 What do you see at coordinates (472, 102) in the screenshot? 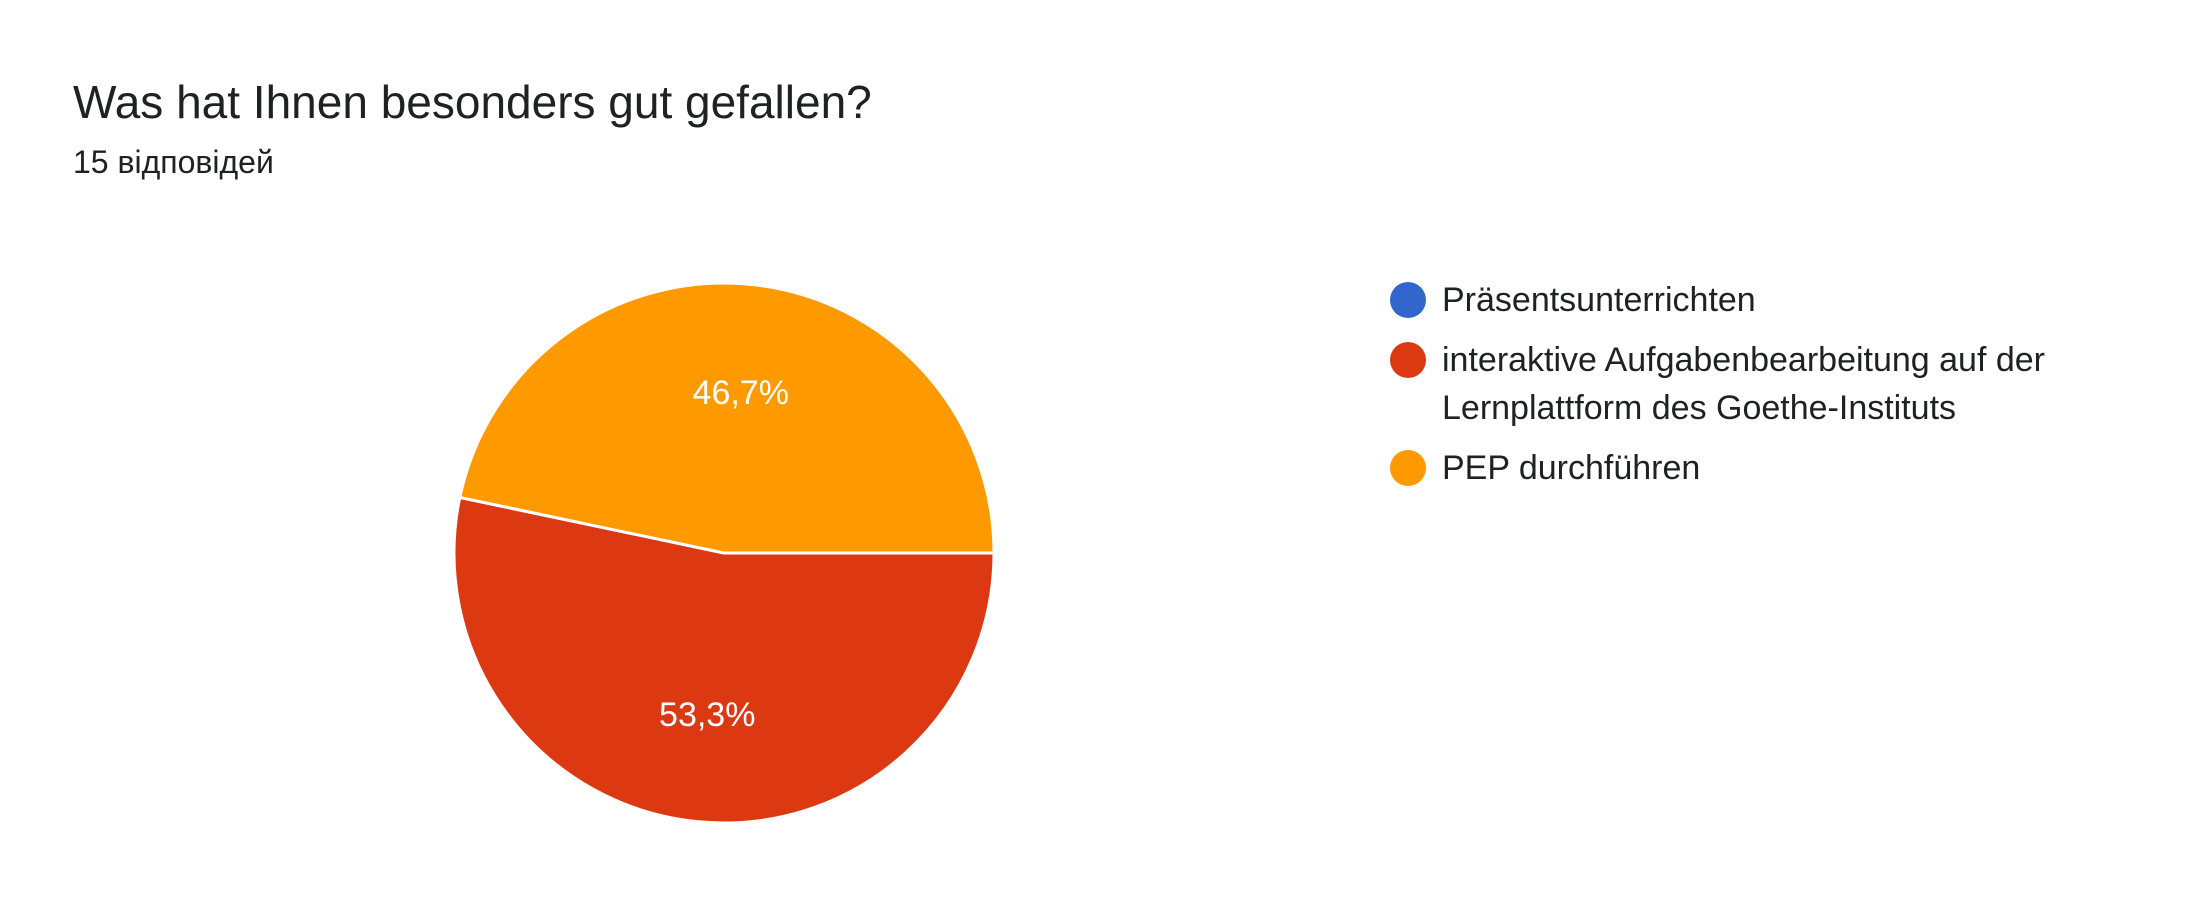
I see `chart-title: Was hat Ihnen besonders gut gefallen?` at bounding box center [472, 102].